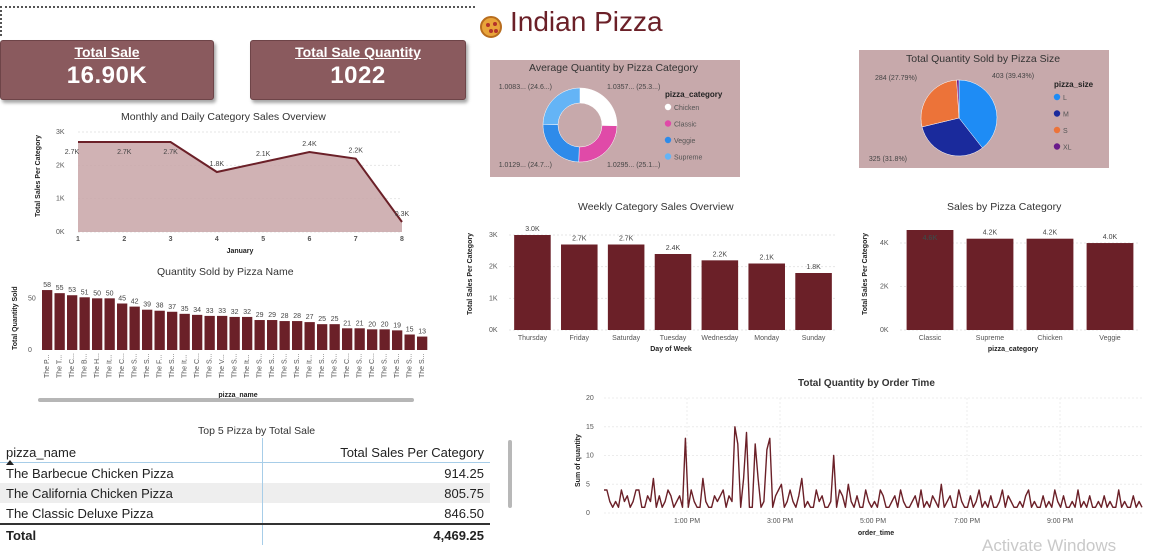  I want to click on monthly-x-axis-label: January, so click(240, 251).